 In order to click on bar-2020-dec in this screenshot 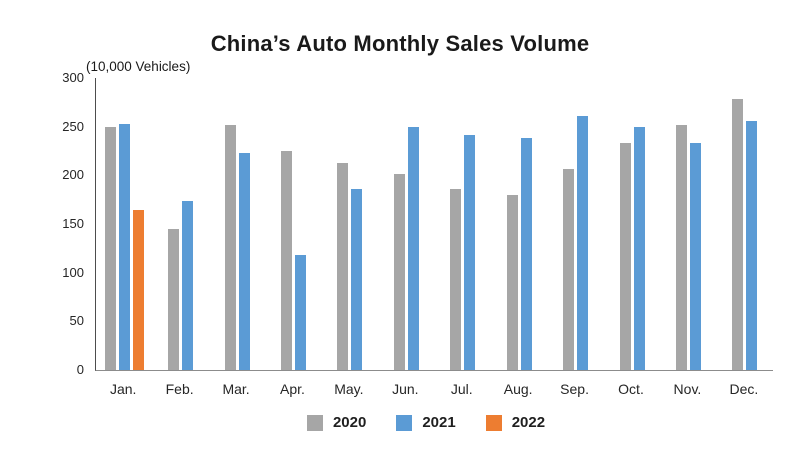, I will do `click(738, 234)`.